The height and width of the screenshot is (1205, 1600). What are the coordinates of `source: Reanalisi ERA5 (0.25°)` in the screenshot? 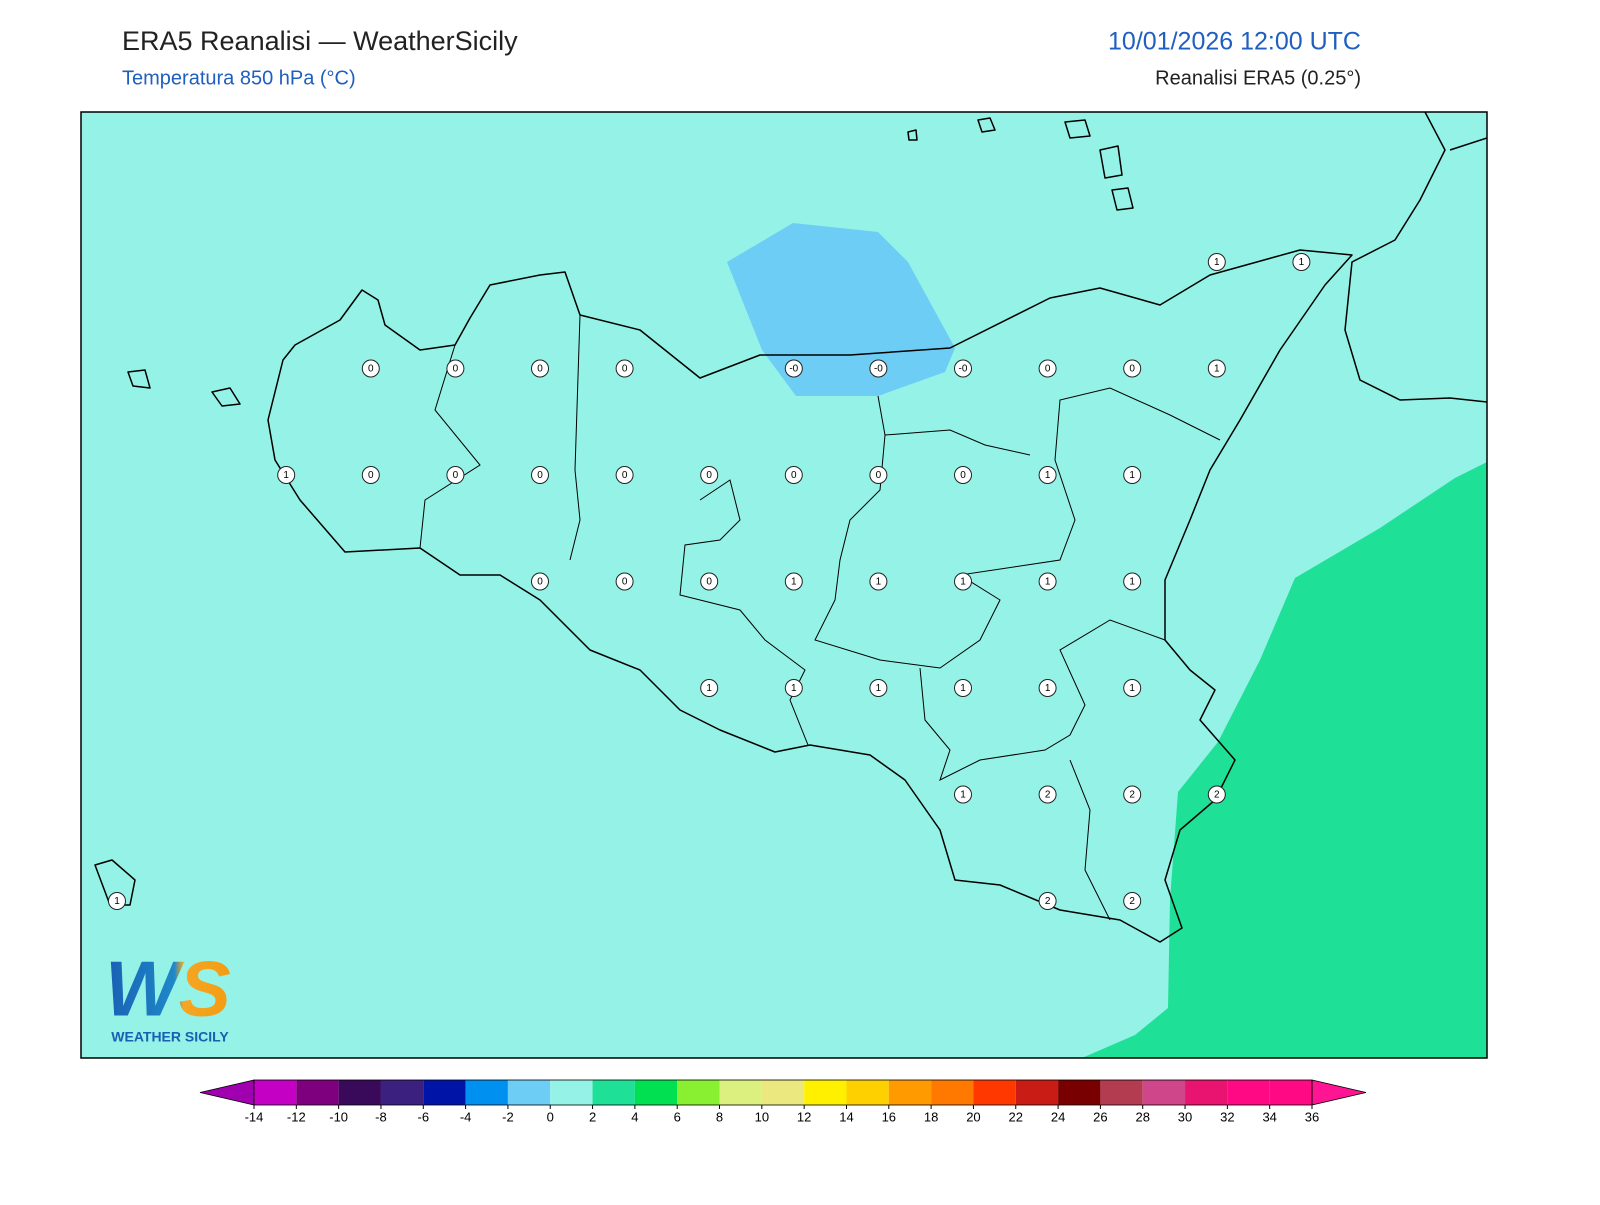 It's located at (1258, 78).